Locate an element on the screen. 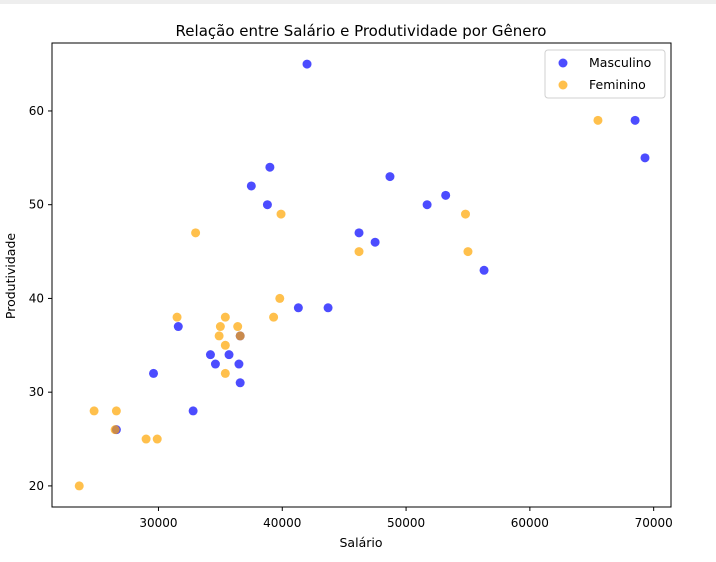 The image size is (716, 562). y-axis-label: Produtividade is located at coordinates (10, 276).